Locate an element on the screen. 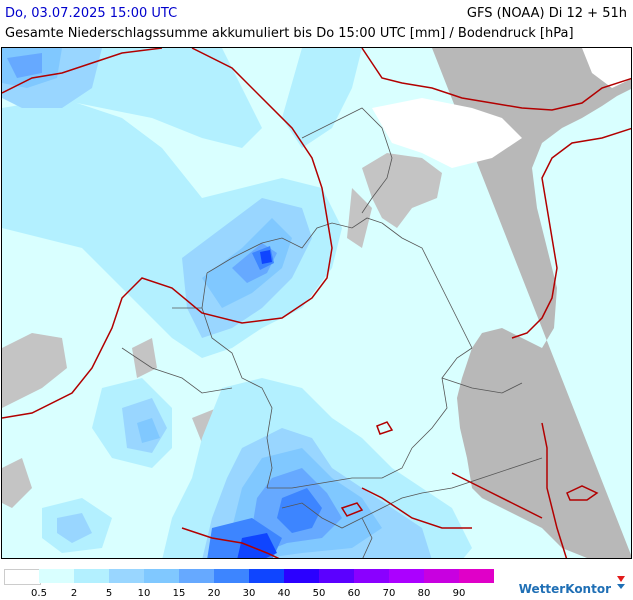 Image resolution: width=633 pixels, height=600 pixels. legend-label: 0.5 is located at coordinates (39, 593).